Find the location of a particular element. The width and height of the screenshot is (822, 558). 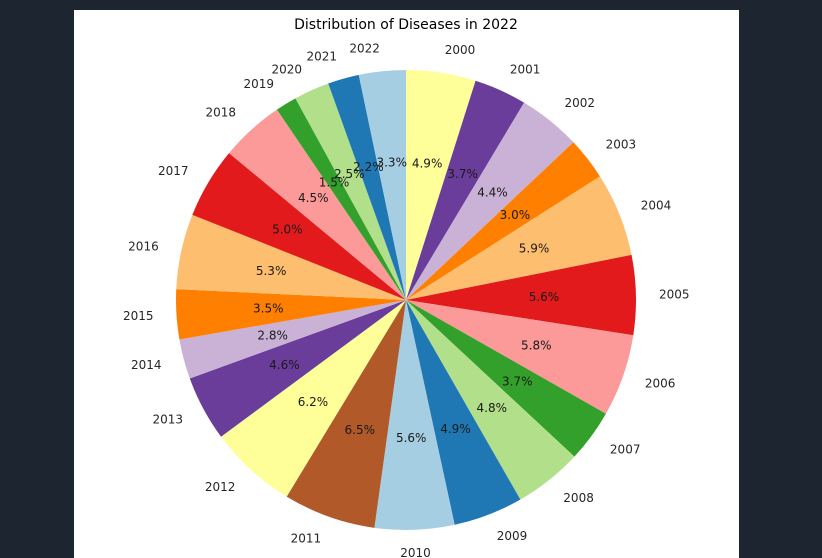

slice-category-label: 2010 is located at coordinates (415, 552).